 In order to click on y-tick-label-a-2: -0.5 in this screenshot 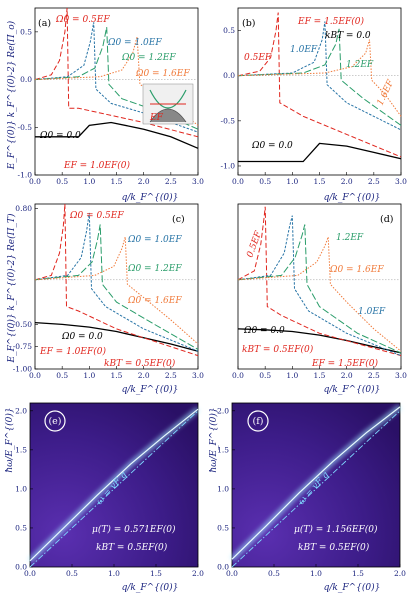, I will do `click(25, 127)`.